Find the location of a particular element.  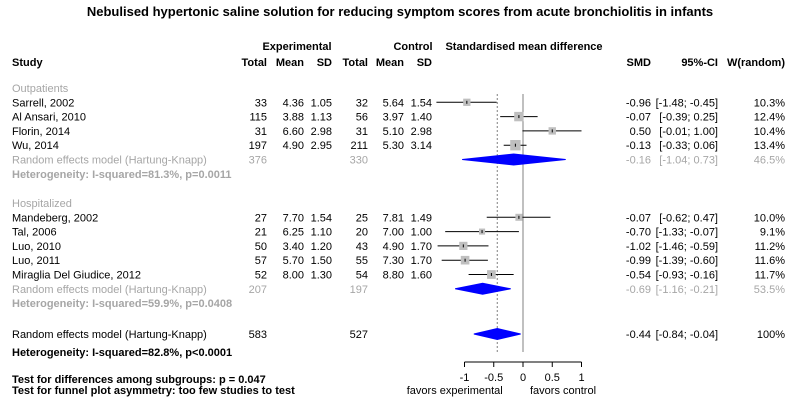

total-experimental: 21 is located at coordinates (261, 233).